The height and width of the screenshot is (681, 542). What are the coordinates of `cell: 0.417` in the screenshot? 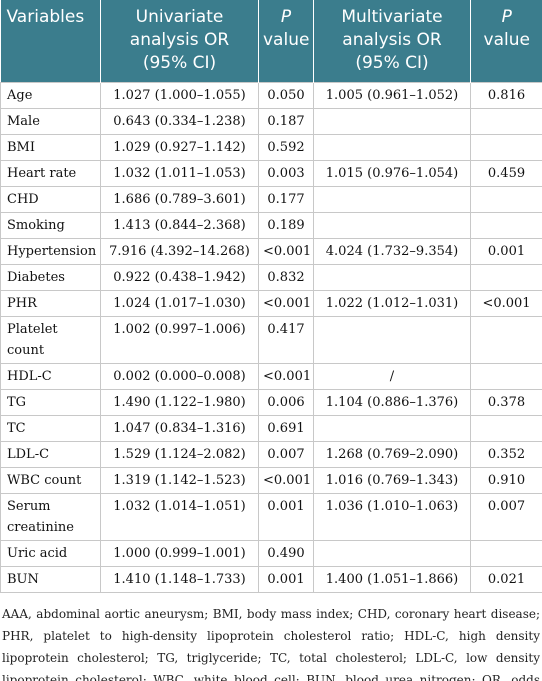 It's located at (286, 340).